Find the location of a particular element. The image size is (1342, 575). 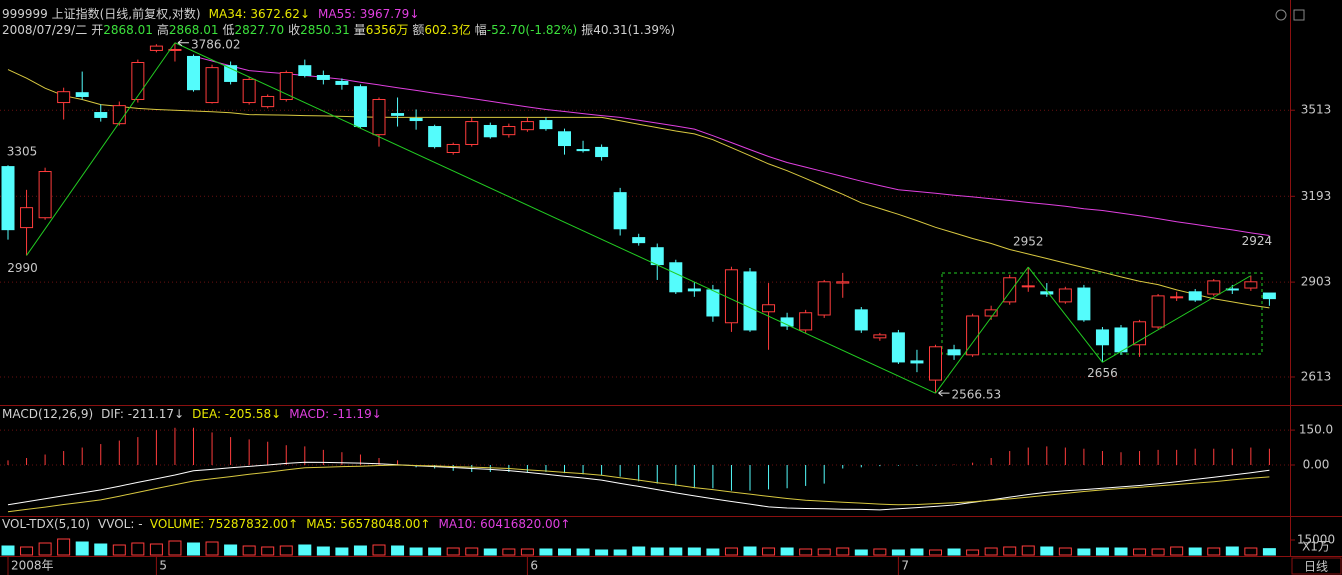

quote-item: 收 is located at coordinates (294, 30).